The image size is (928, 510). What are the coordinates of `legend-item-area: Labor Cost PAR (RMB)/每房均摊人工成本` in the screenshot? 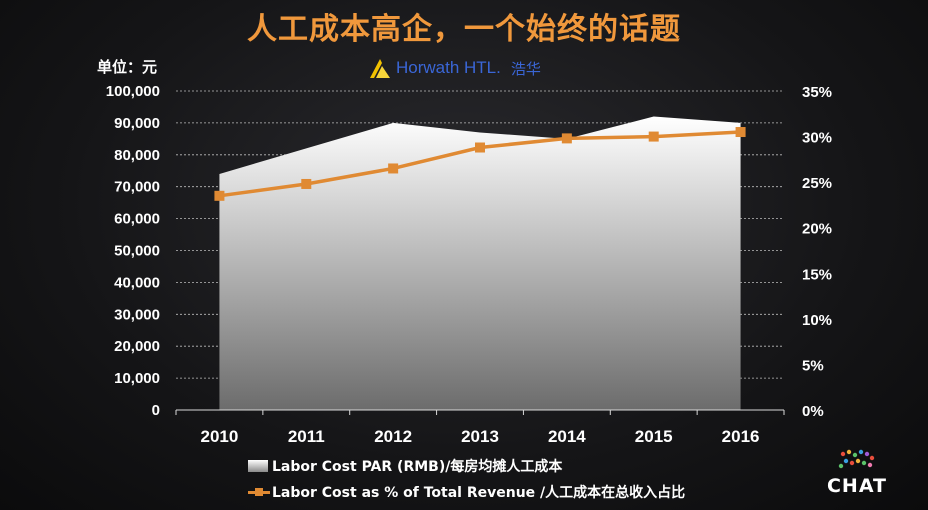 It's located at (466, 466).